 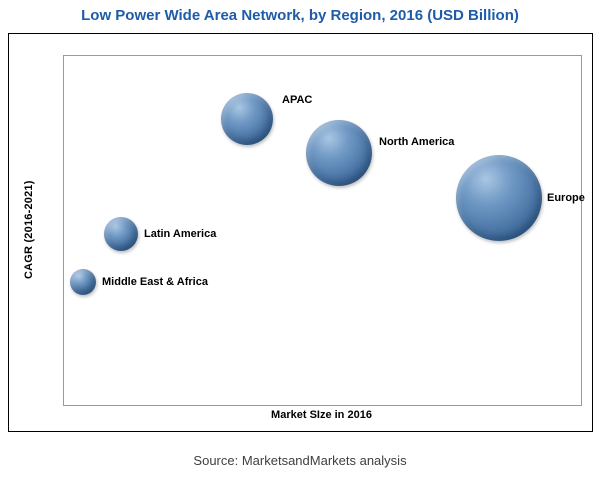 What do you see at coordinates (297, 100) in the screenshot?
I see `bubble-label-apac: APAC` at bounding box center [297, 100].